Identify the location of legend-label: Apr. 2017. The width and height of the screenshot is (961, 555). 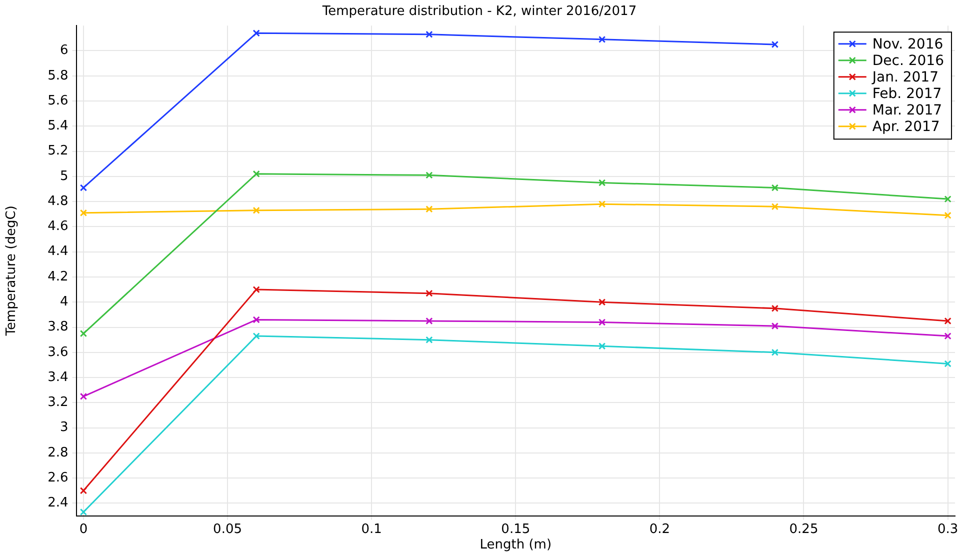
(906, 126).